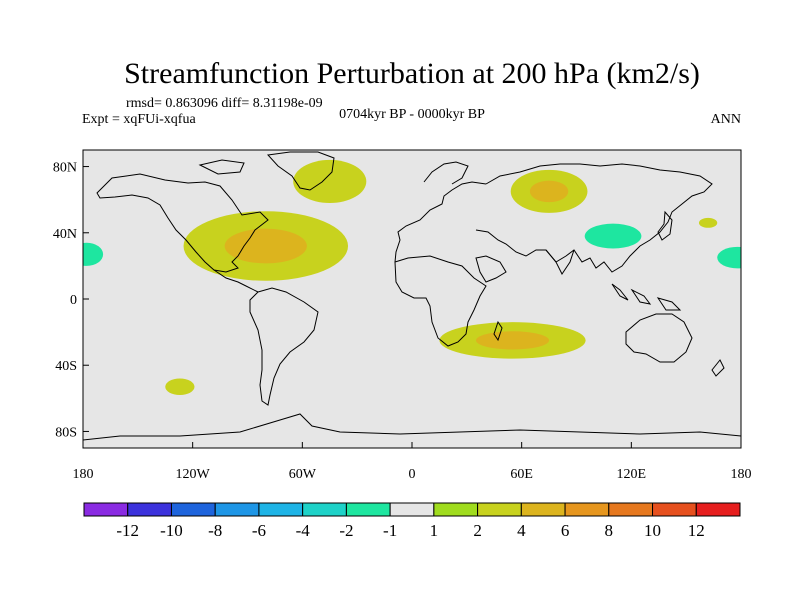 The width and height of the screenshot is (800, 600). I want to click on anomaly-core-north-atlantic-high, so click(265, 246).